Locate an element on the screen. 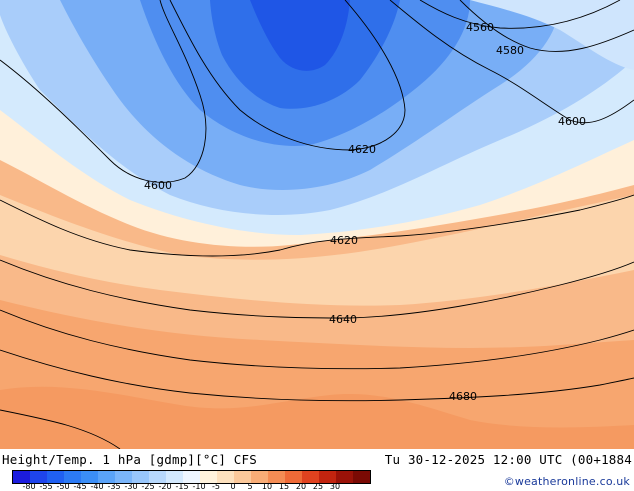 Image resolution: width=634 pixels, height=491 pixels. color-scale-tick: -40 is located at coordinates (97, 486).